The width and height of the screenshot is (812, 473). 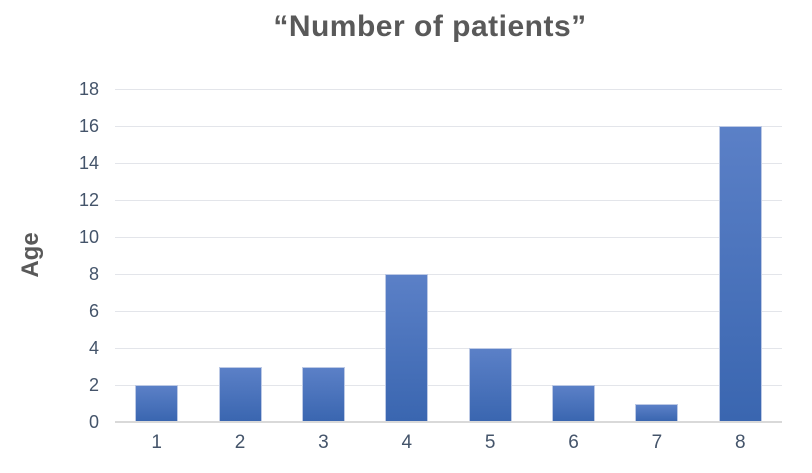 I want to click on y-axis-title: Age, so click(x=30, y=255).